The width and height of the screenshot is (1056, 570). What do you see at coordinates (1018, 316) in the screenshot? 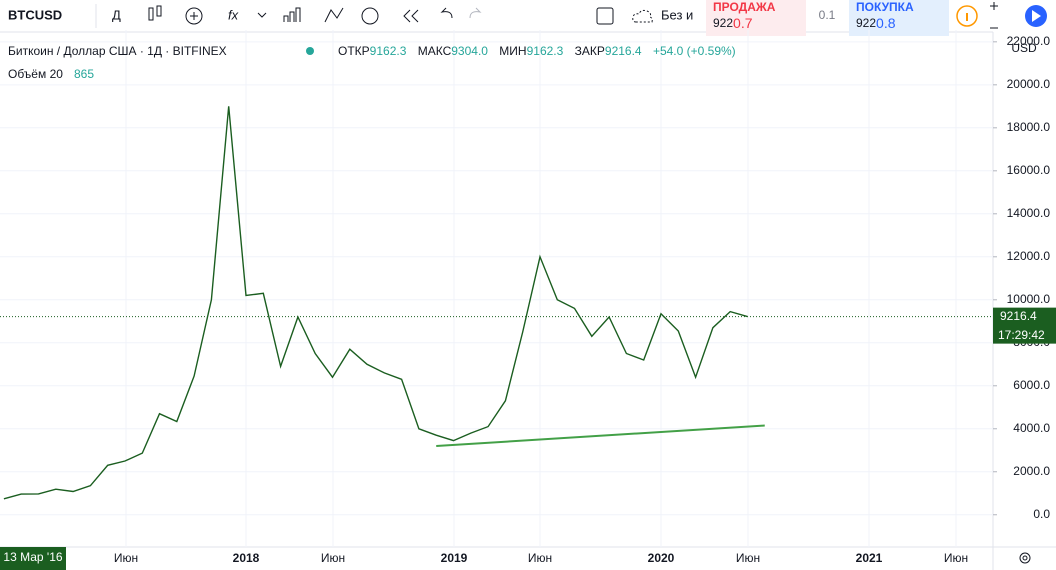
I see `last-price: 9216.4` at bounding box center [1018, 316].